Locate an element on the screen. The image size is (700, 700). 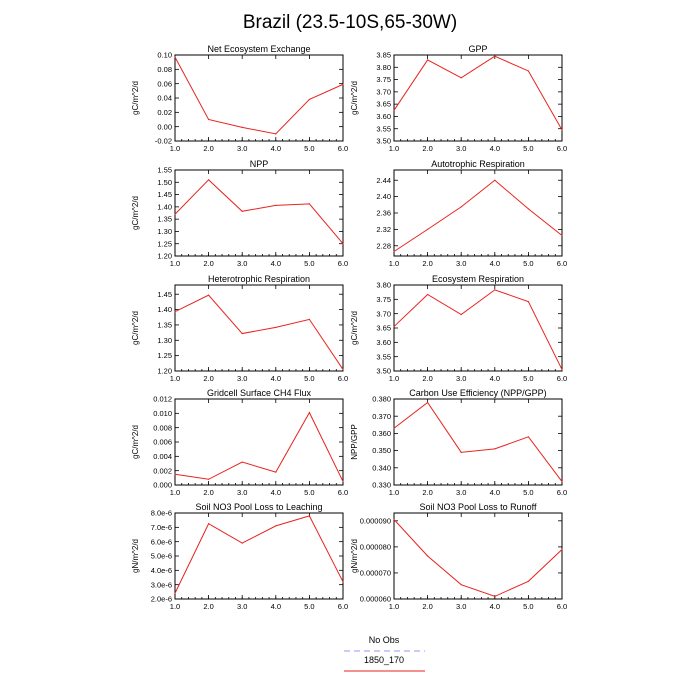
panel-title: Soil NO3 Pool Loss to Runoff is located at coordinates (478, 507).